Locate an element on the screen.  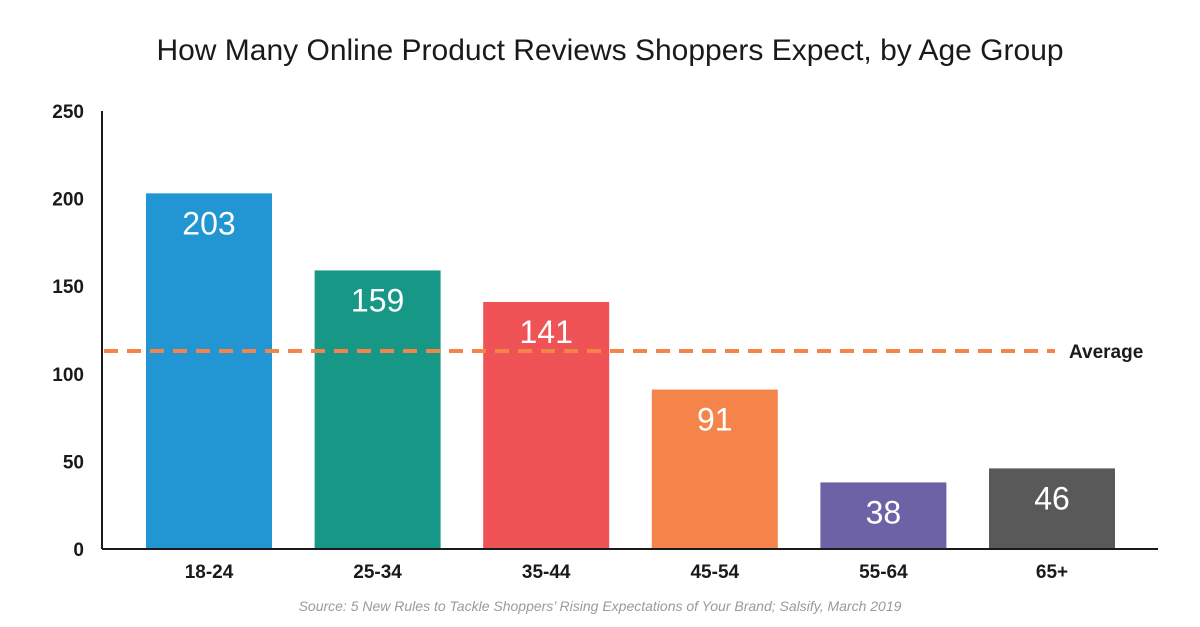
x-tick-label: 18-24 is located at coordinates (209, 572).